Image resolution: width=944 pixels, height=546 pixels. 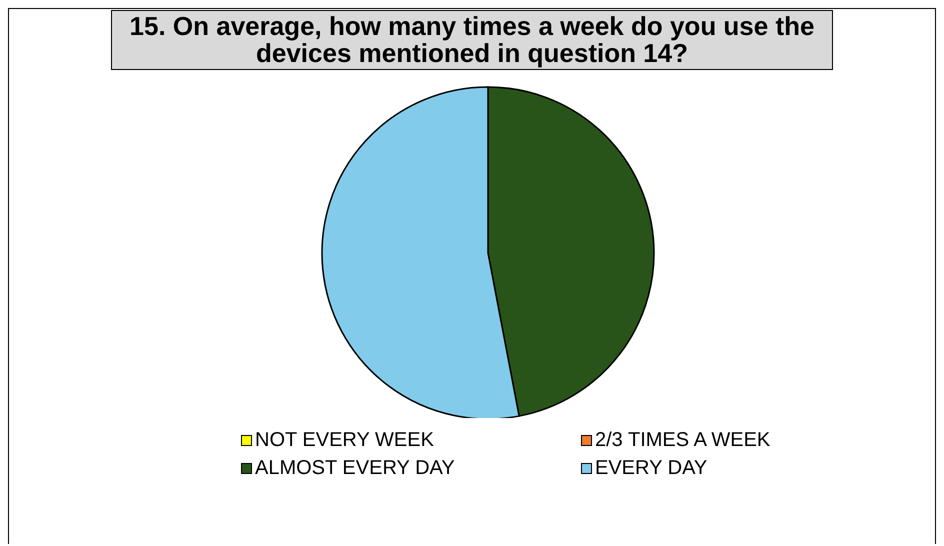 I want to click on chart-title: 15. On average, how many times a week do you use the devices mentioned in question 14?, so click(x=472, y=40).